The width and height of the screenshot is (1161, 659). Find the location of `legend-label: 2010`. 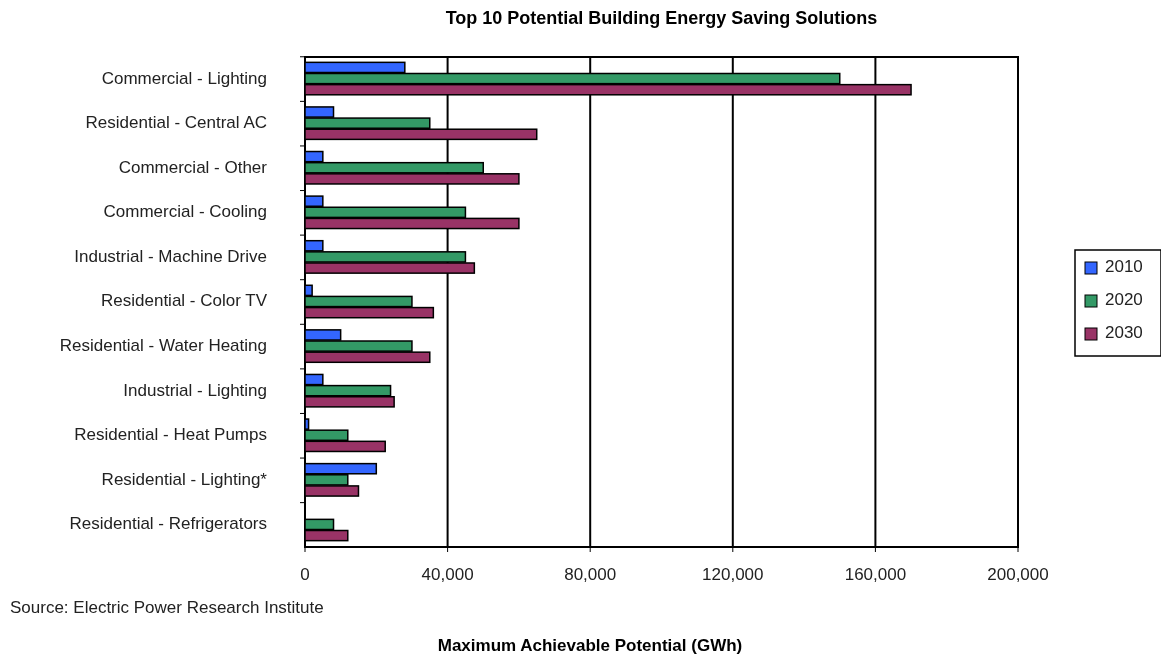

legend-label: 2010 is located at coordinates (1124, 267).